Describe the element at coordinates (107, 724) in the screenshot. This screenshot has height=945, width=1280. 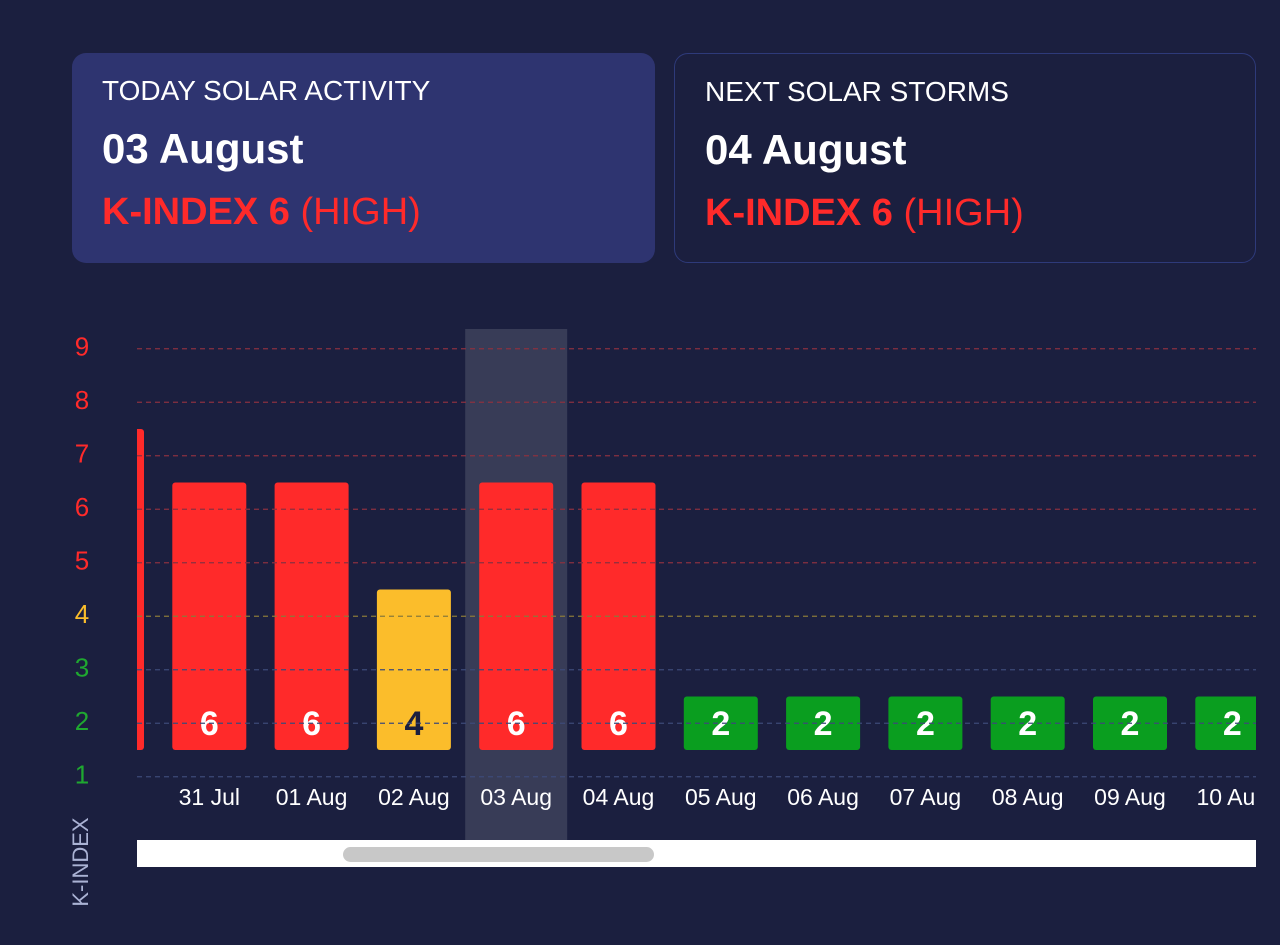
I see `data-label: 7` at that location.